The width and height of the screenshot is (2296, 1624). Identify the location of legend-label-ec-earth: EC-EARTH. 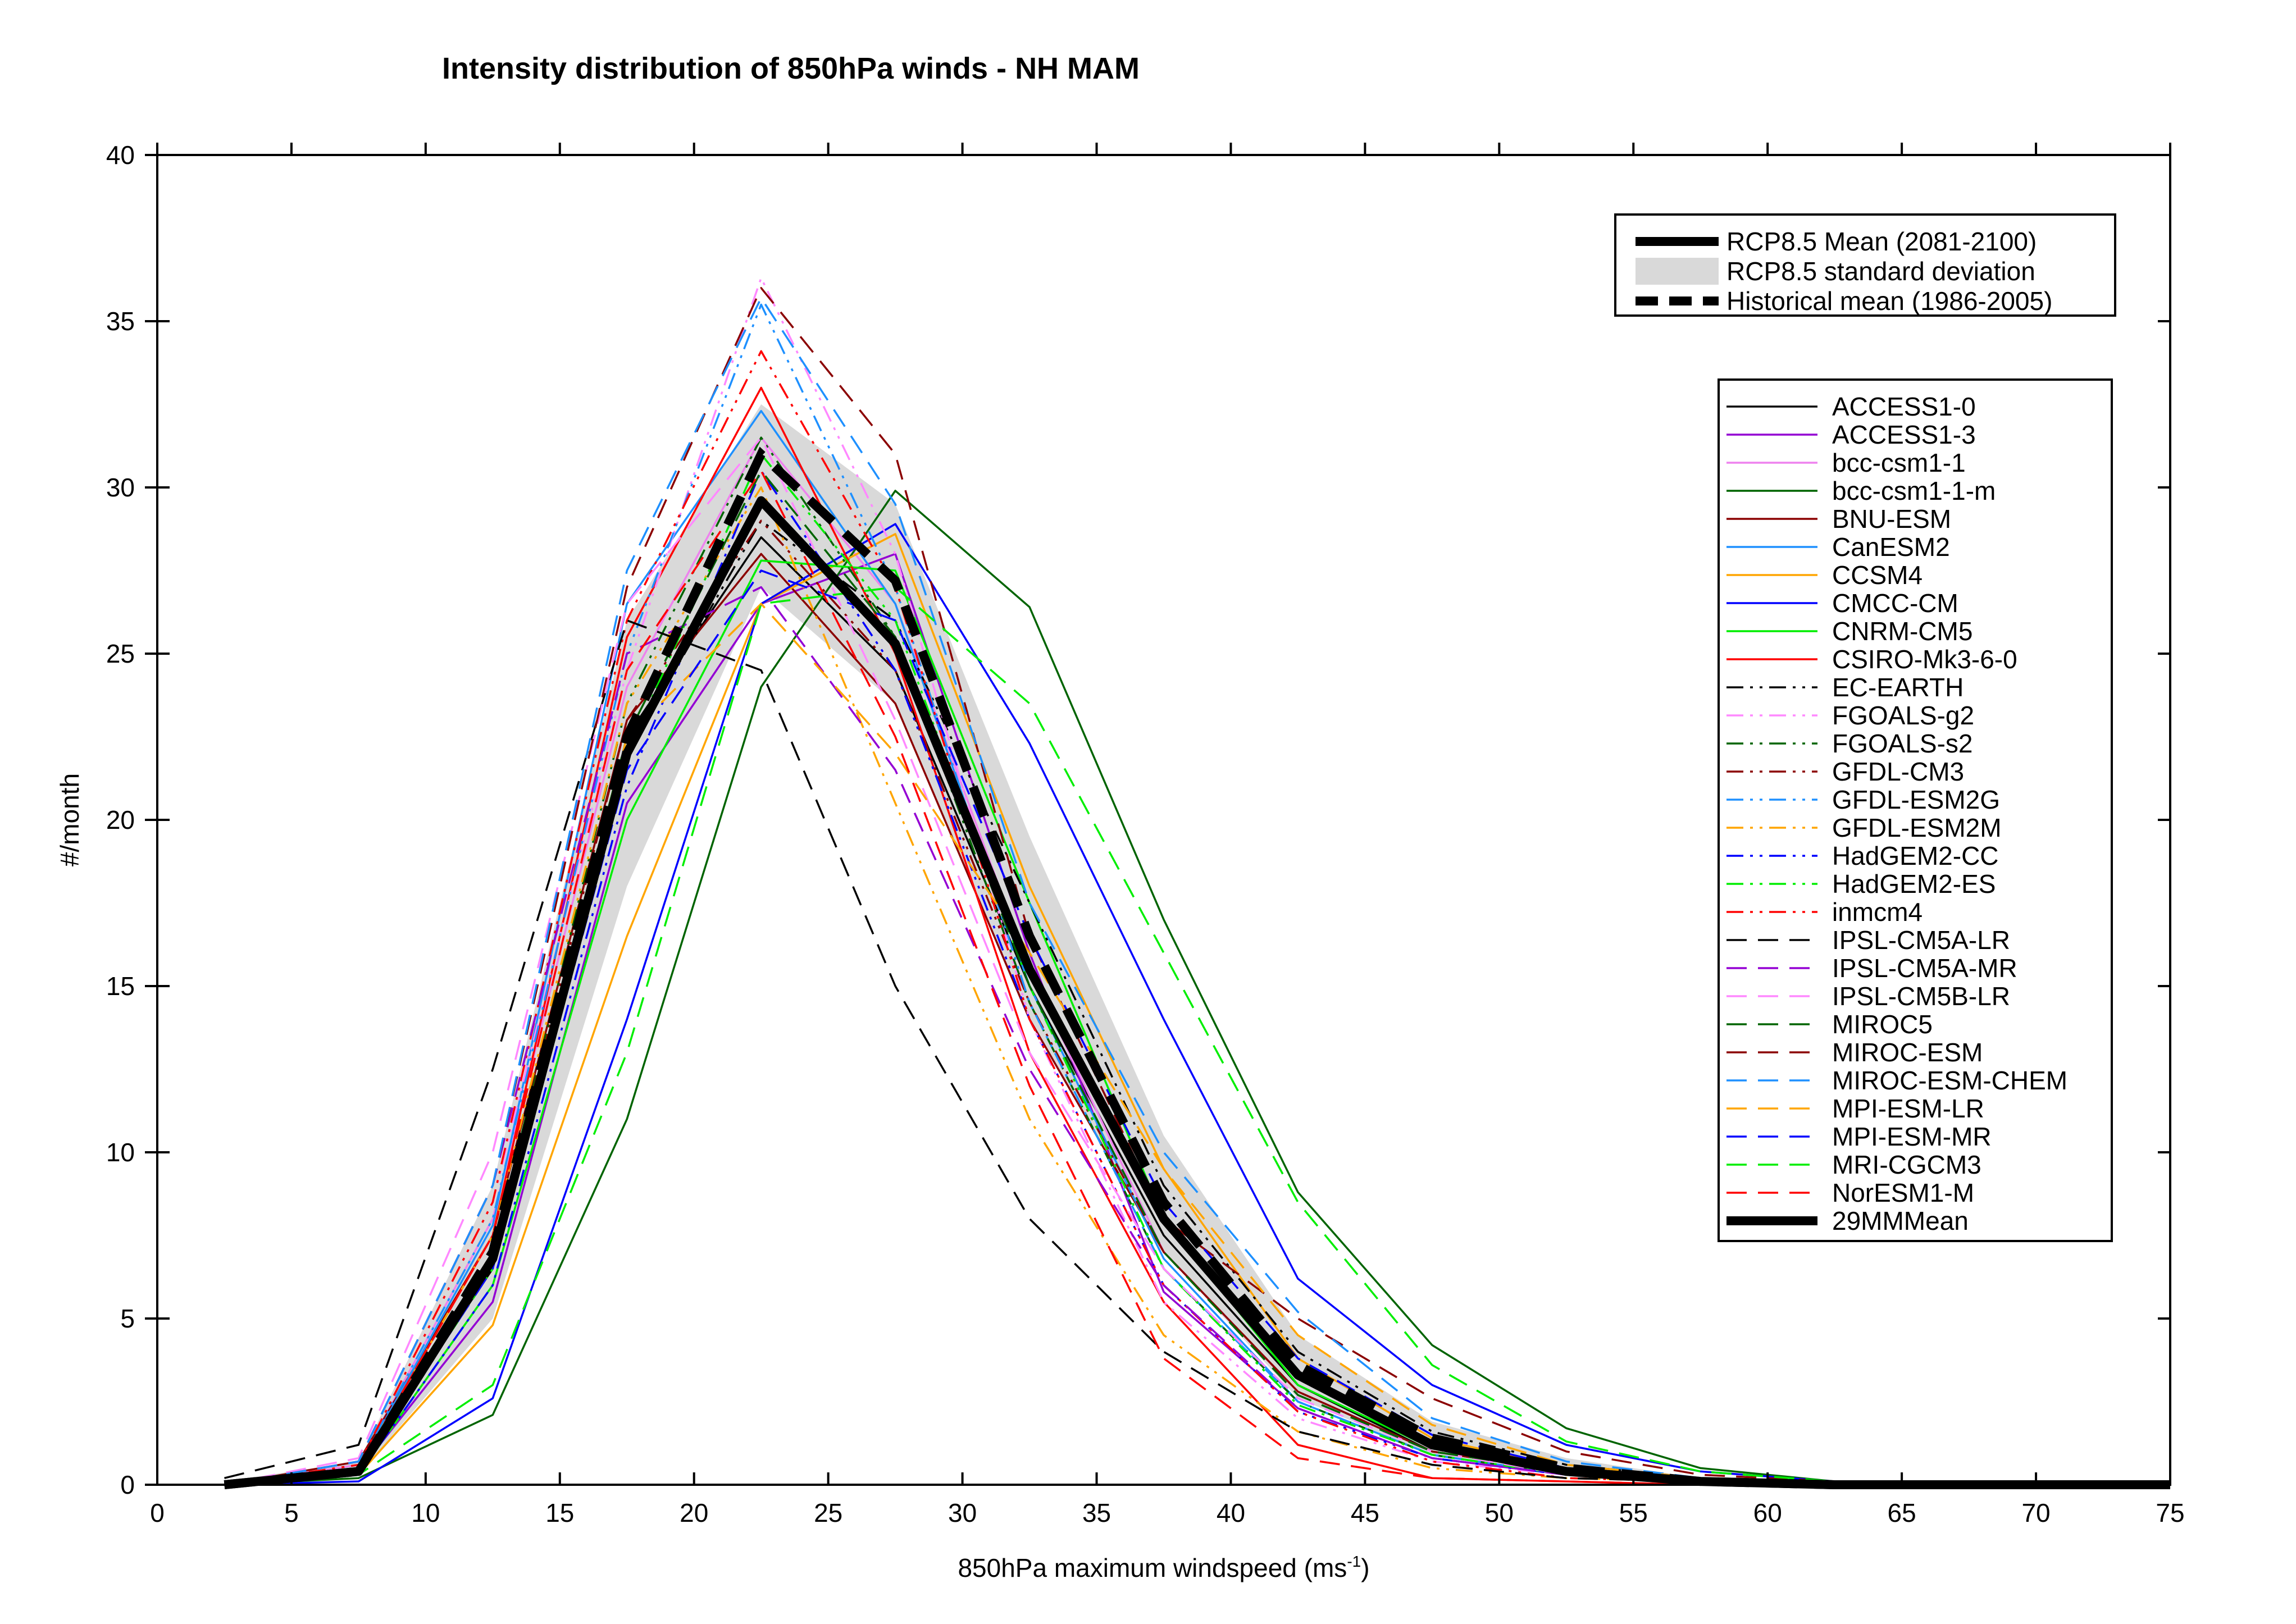
(1898, 687).